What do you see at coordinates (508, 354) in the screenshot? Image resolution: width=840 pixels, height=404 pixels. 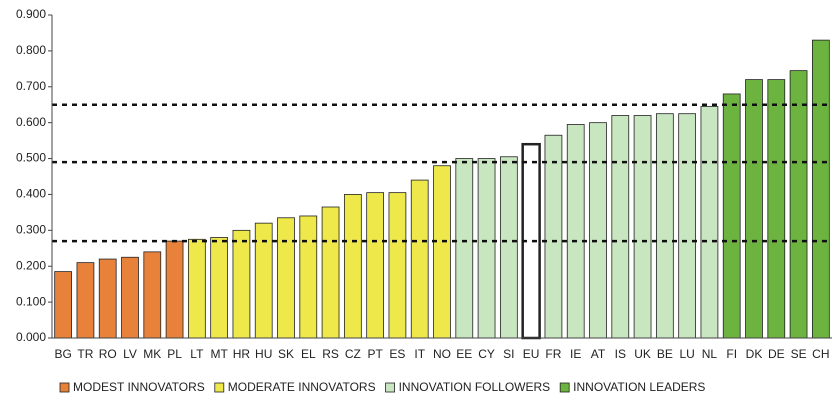 I see `x-tick-label: SI` at bounding box center [508, 354].